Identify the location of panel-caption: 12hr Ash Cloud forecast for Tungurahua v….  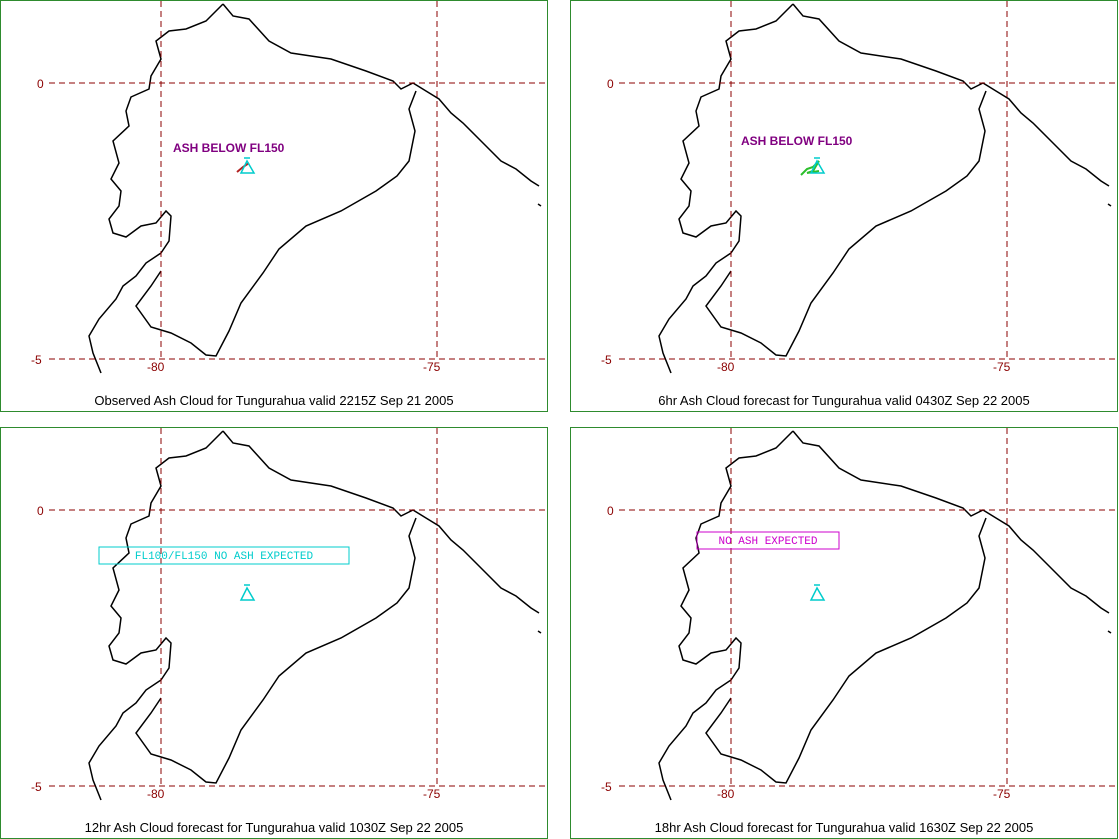
(274, 827).